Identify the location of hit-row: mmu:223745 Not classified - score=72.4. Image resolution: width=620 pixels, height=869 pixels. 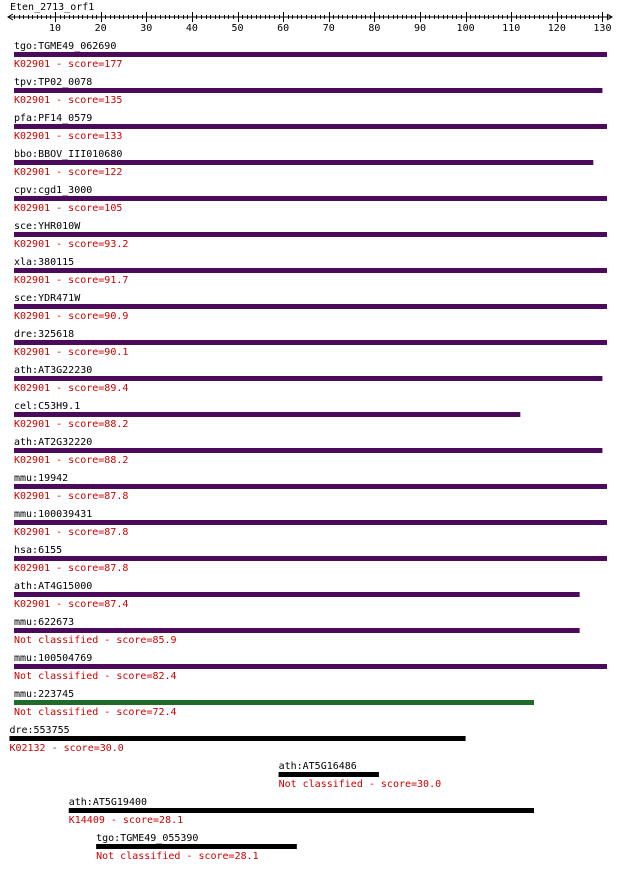
(274, 703).